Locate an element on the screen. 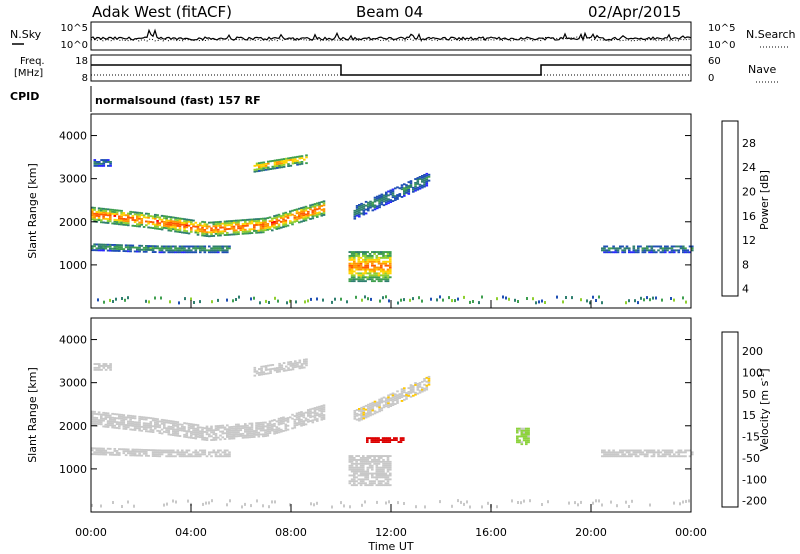 The width and height of the screenshot is (800, 554). cpid-strip: CPID normalsound (fast) 157 RF is located at coordinates (135, 99).